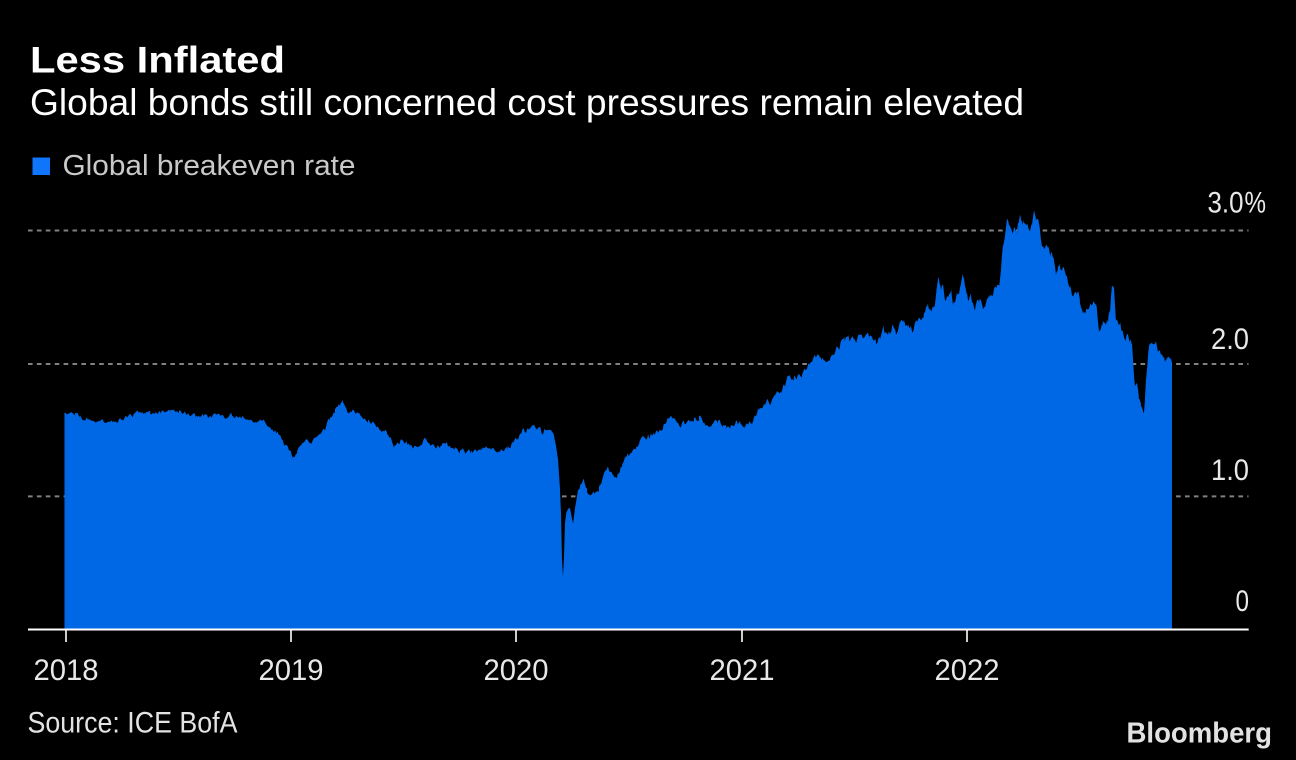 The height and width of the screenshot is (760, 1296). What do you see at coordinates (1200, 734) in the screenshot?
I see `svg-text: Bloomberg` at bounding box center [1200, 734].